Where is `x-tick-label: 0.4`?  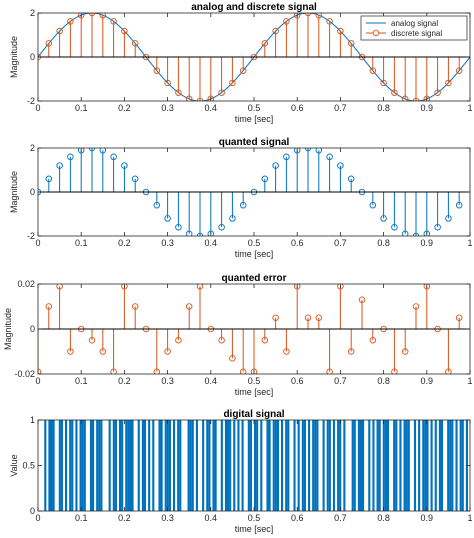
x-tick-label: 0.4 is located at coordinates (211, 381).